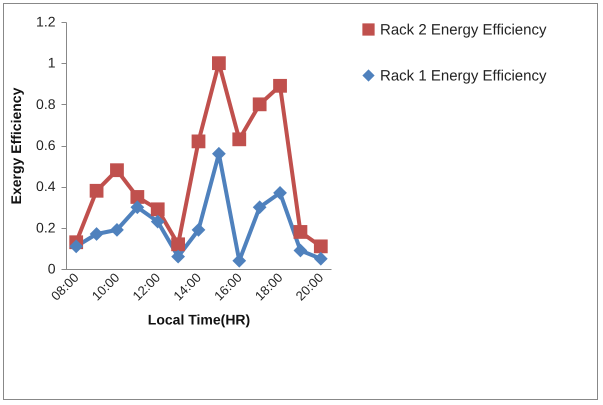 The height and width of the screenshot is (405, 603). What do you see at coordinates (52, 268) in the screenshot?
I see `y-tick-label: 0` at bounding box center [52, 268].